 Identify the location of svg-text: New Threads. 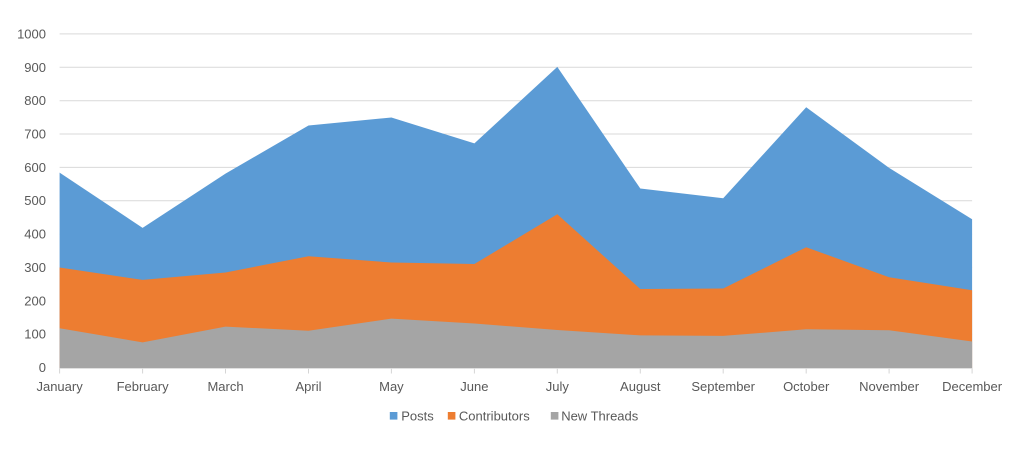
(600, 415).